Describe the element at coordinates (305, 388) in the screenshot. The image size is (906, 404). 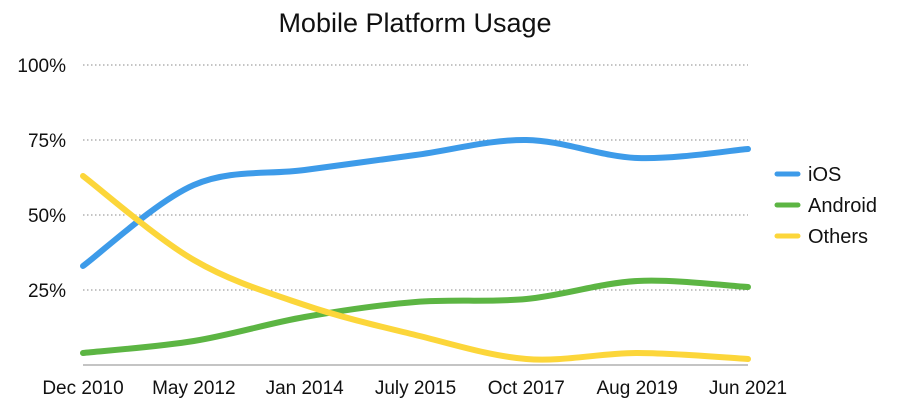
I see `x-tick-label: Jan 2014` at that location.